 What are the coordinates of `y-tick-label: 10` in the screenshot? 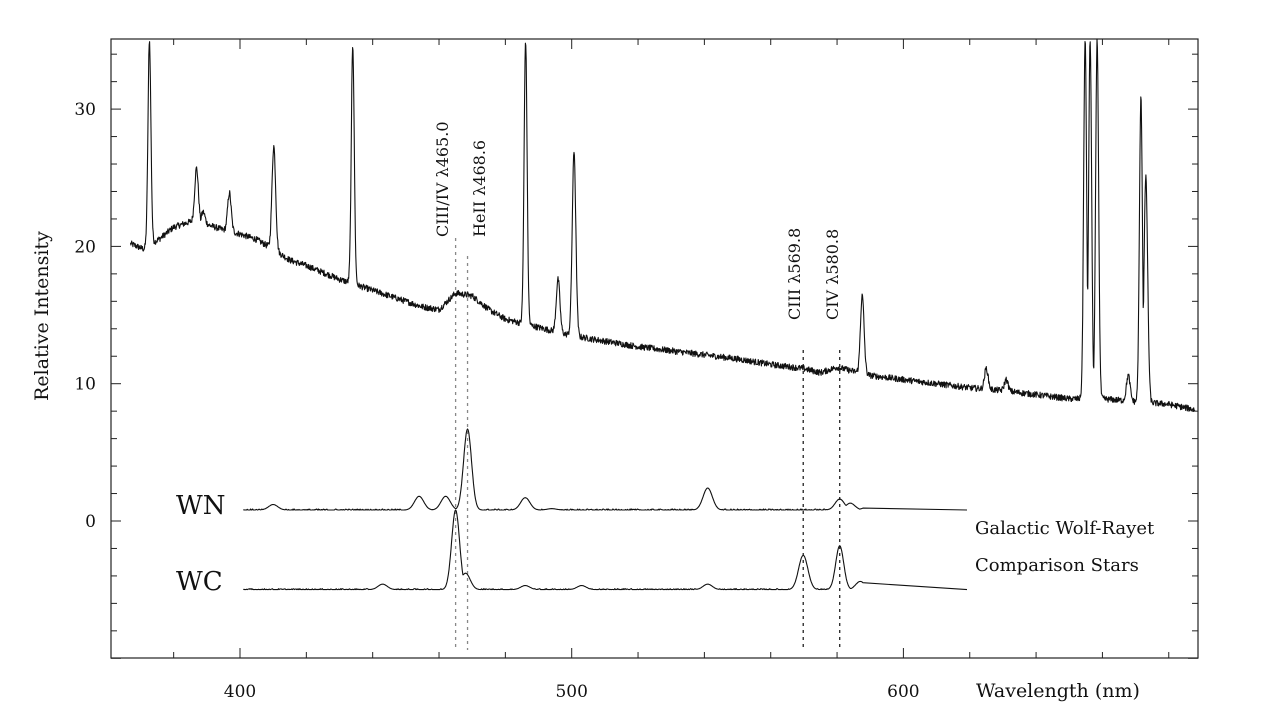 It's located at (85, 385).